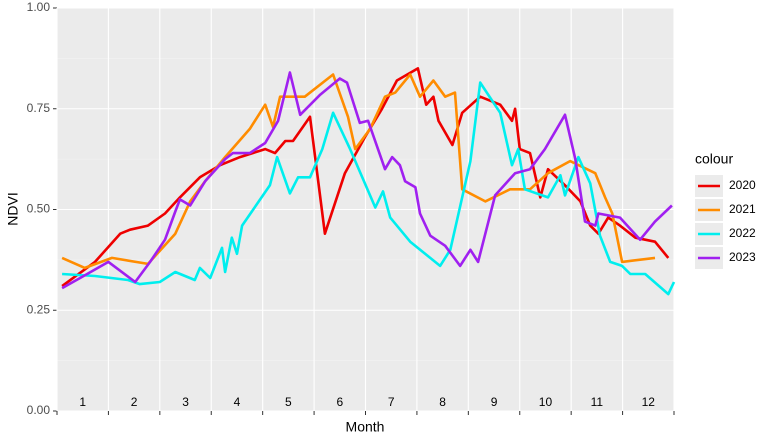 The width and height of the screenshot is (773, 442). I want to click on y-tick-label: 1.00, so click(39, 7).